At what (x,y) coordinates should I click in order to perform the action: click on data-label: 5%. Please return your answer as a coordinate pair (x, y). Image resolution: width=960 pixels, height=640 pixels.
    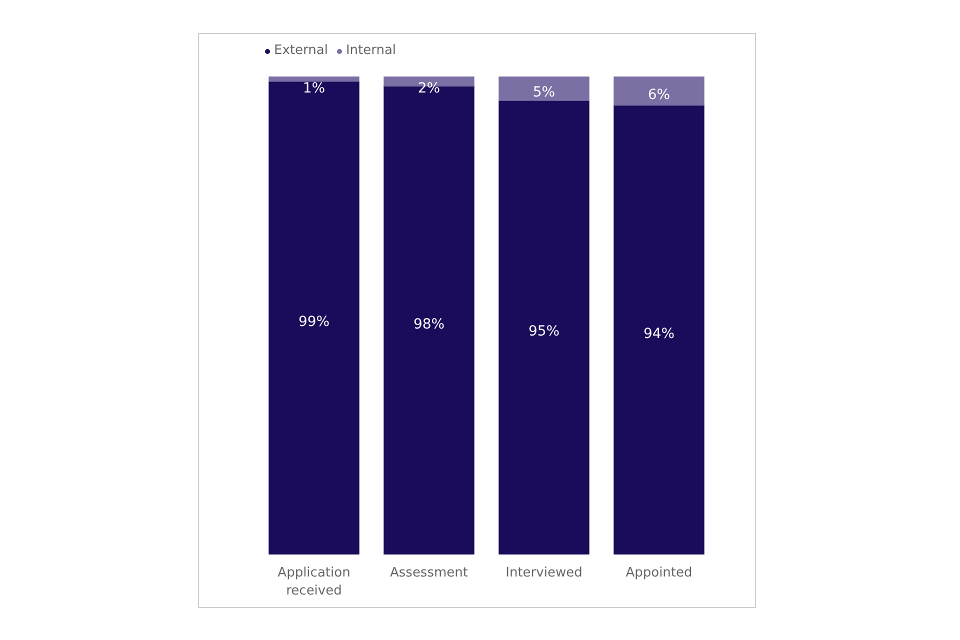
    Looking at the image, I should click on (544, 92).